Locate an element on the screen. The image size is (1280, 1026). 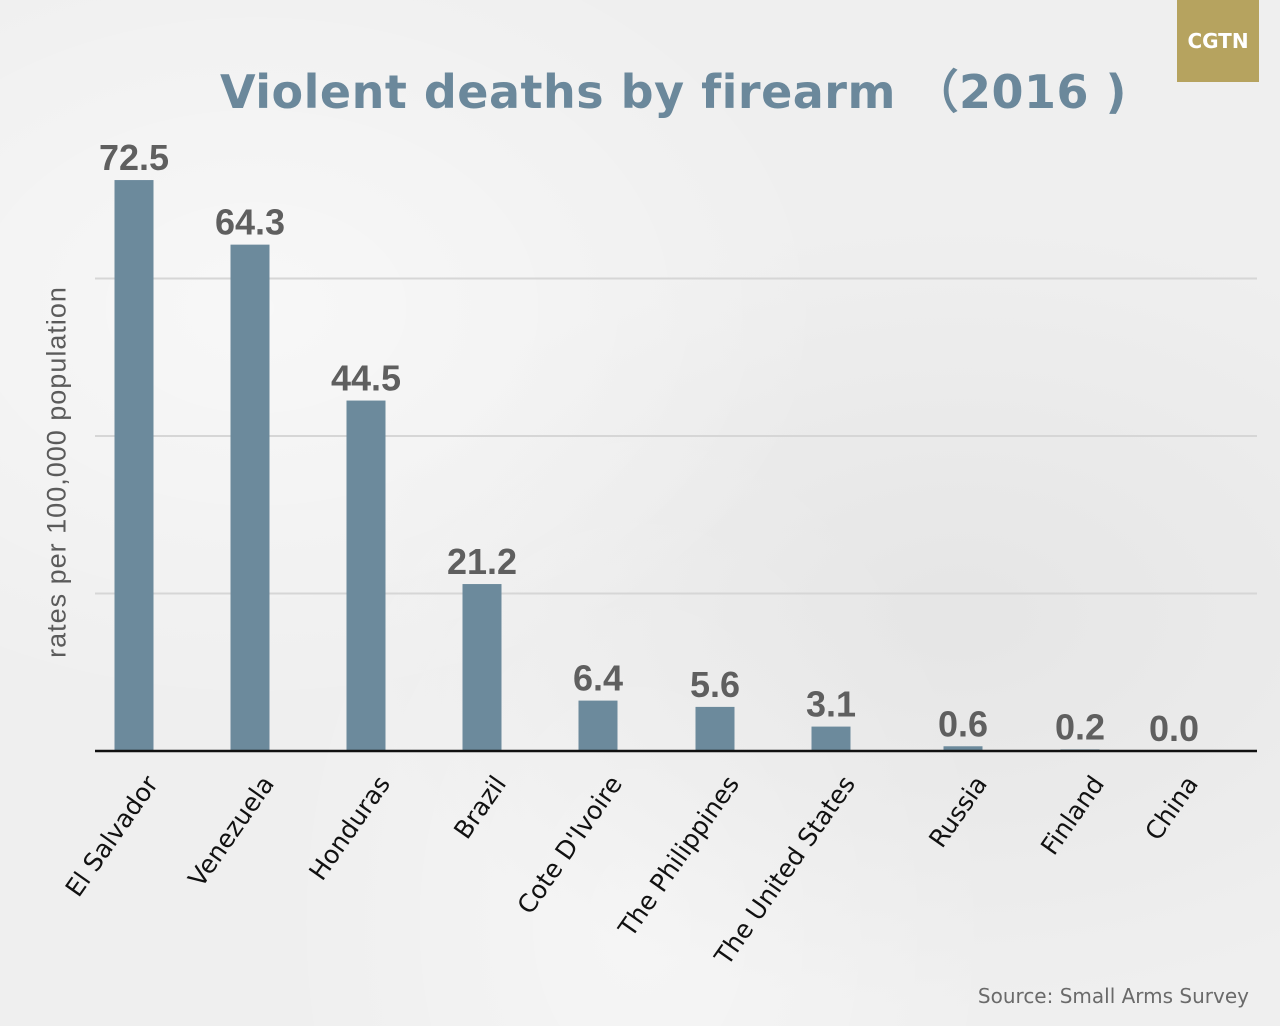
value-label-china: 0.0 is located at coordinates (1174, 728).